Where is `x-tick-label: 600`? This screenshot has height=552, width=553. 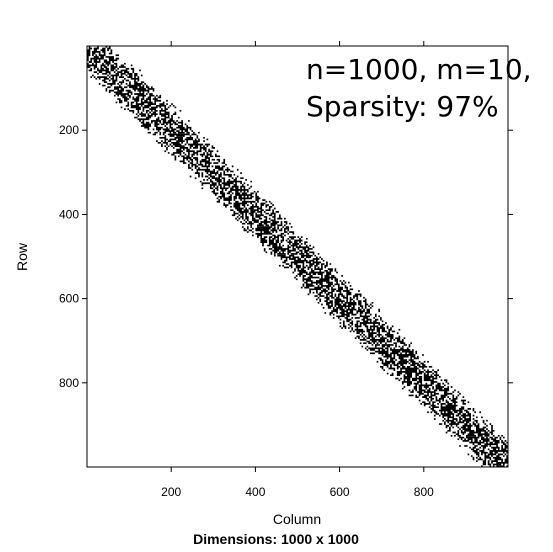
x-tick-label: 600 is located at coordinates (340, 492).